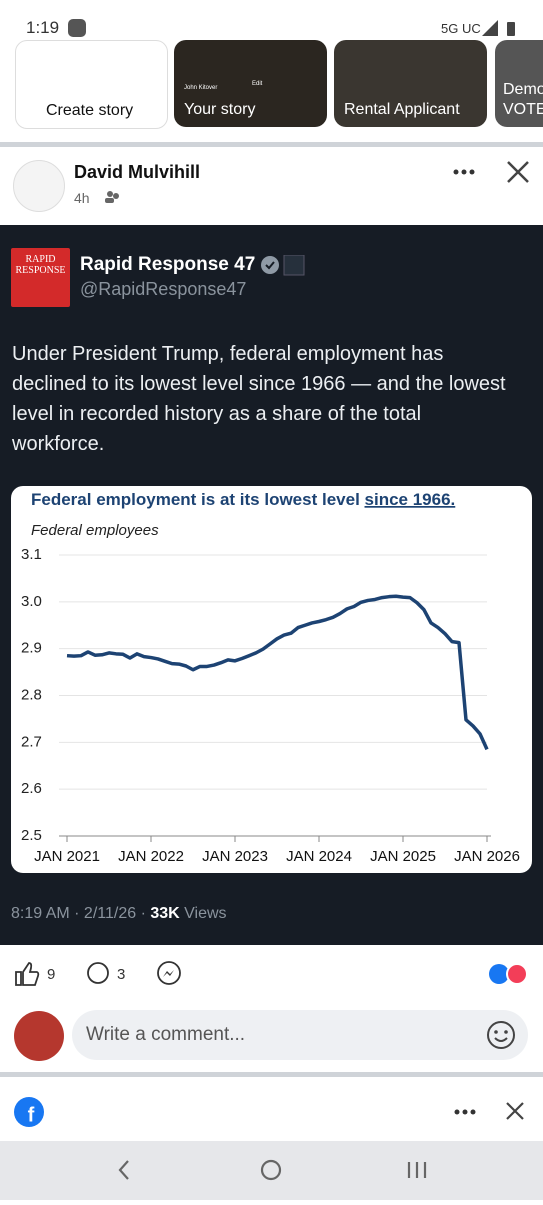  What do you see at coordinates (31, 694) in the screenshot?
I see `y-tick-label: 2.8` at bounding box center [31, 694].